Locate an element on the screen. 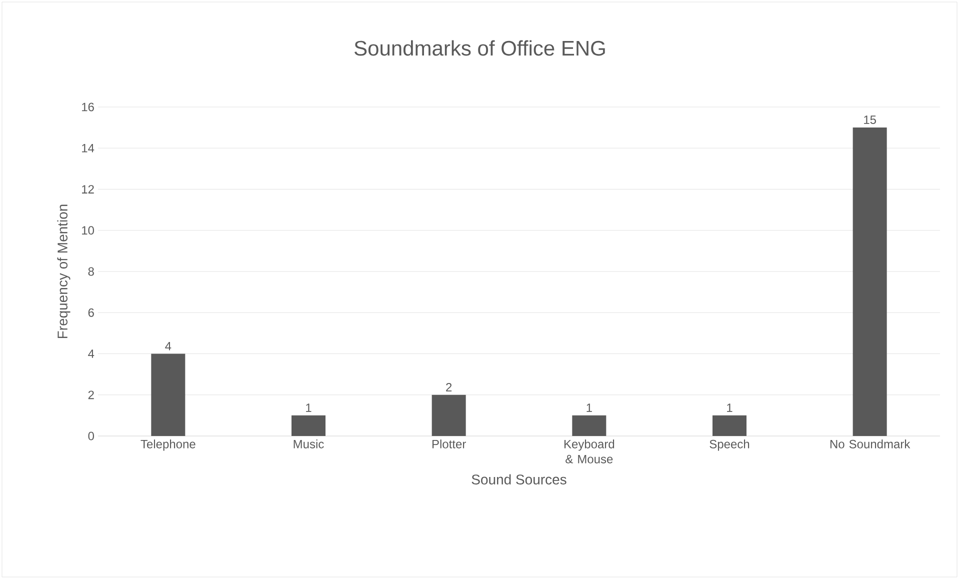 The height and width of the screenshot is (579, 959). y-tick-label: 4 is located at coordinates (91, 354).